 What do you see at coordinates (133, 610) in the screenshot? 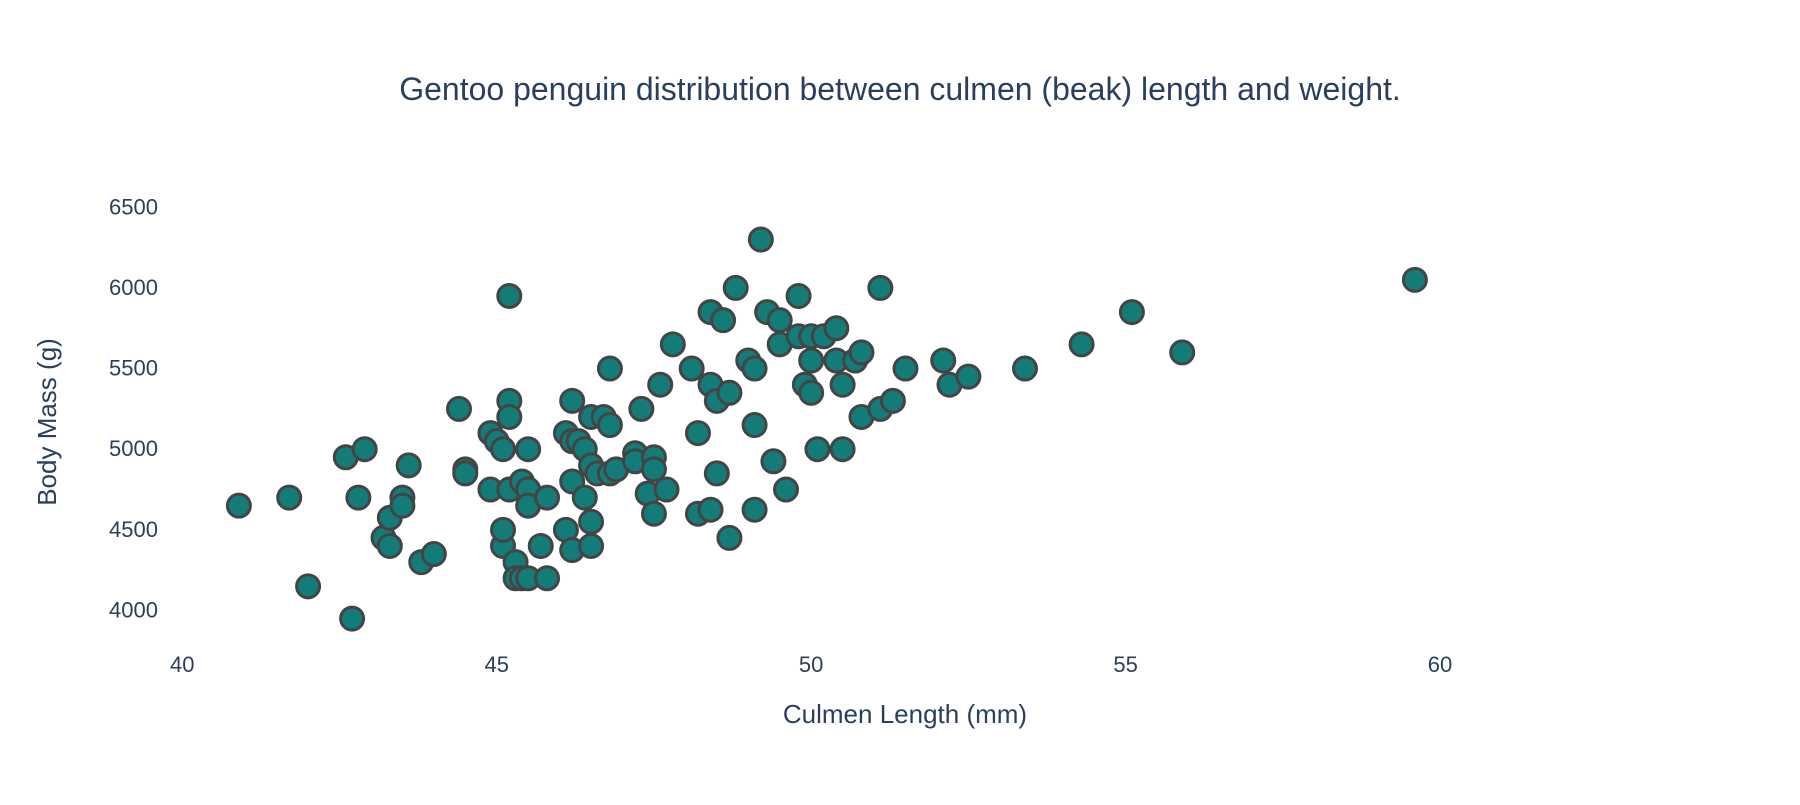
I see `y-tick-label: 4000` at bounding box center [133, 610].